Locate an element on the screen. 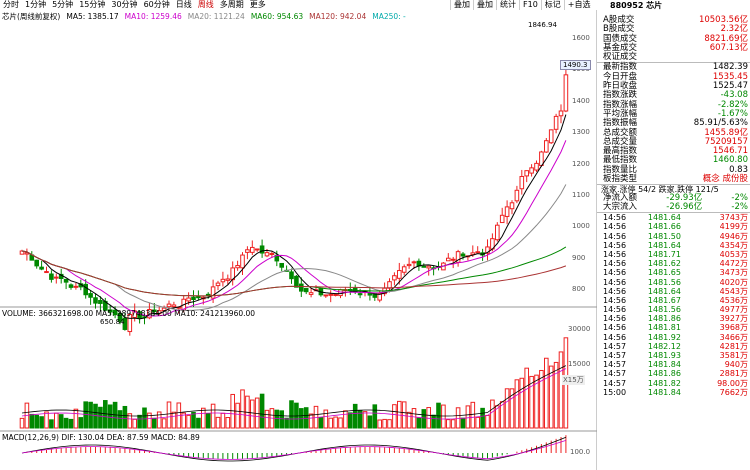  period-tab-9: 更多 is located at coordinates (257, 4).